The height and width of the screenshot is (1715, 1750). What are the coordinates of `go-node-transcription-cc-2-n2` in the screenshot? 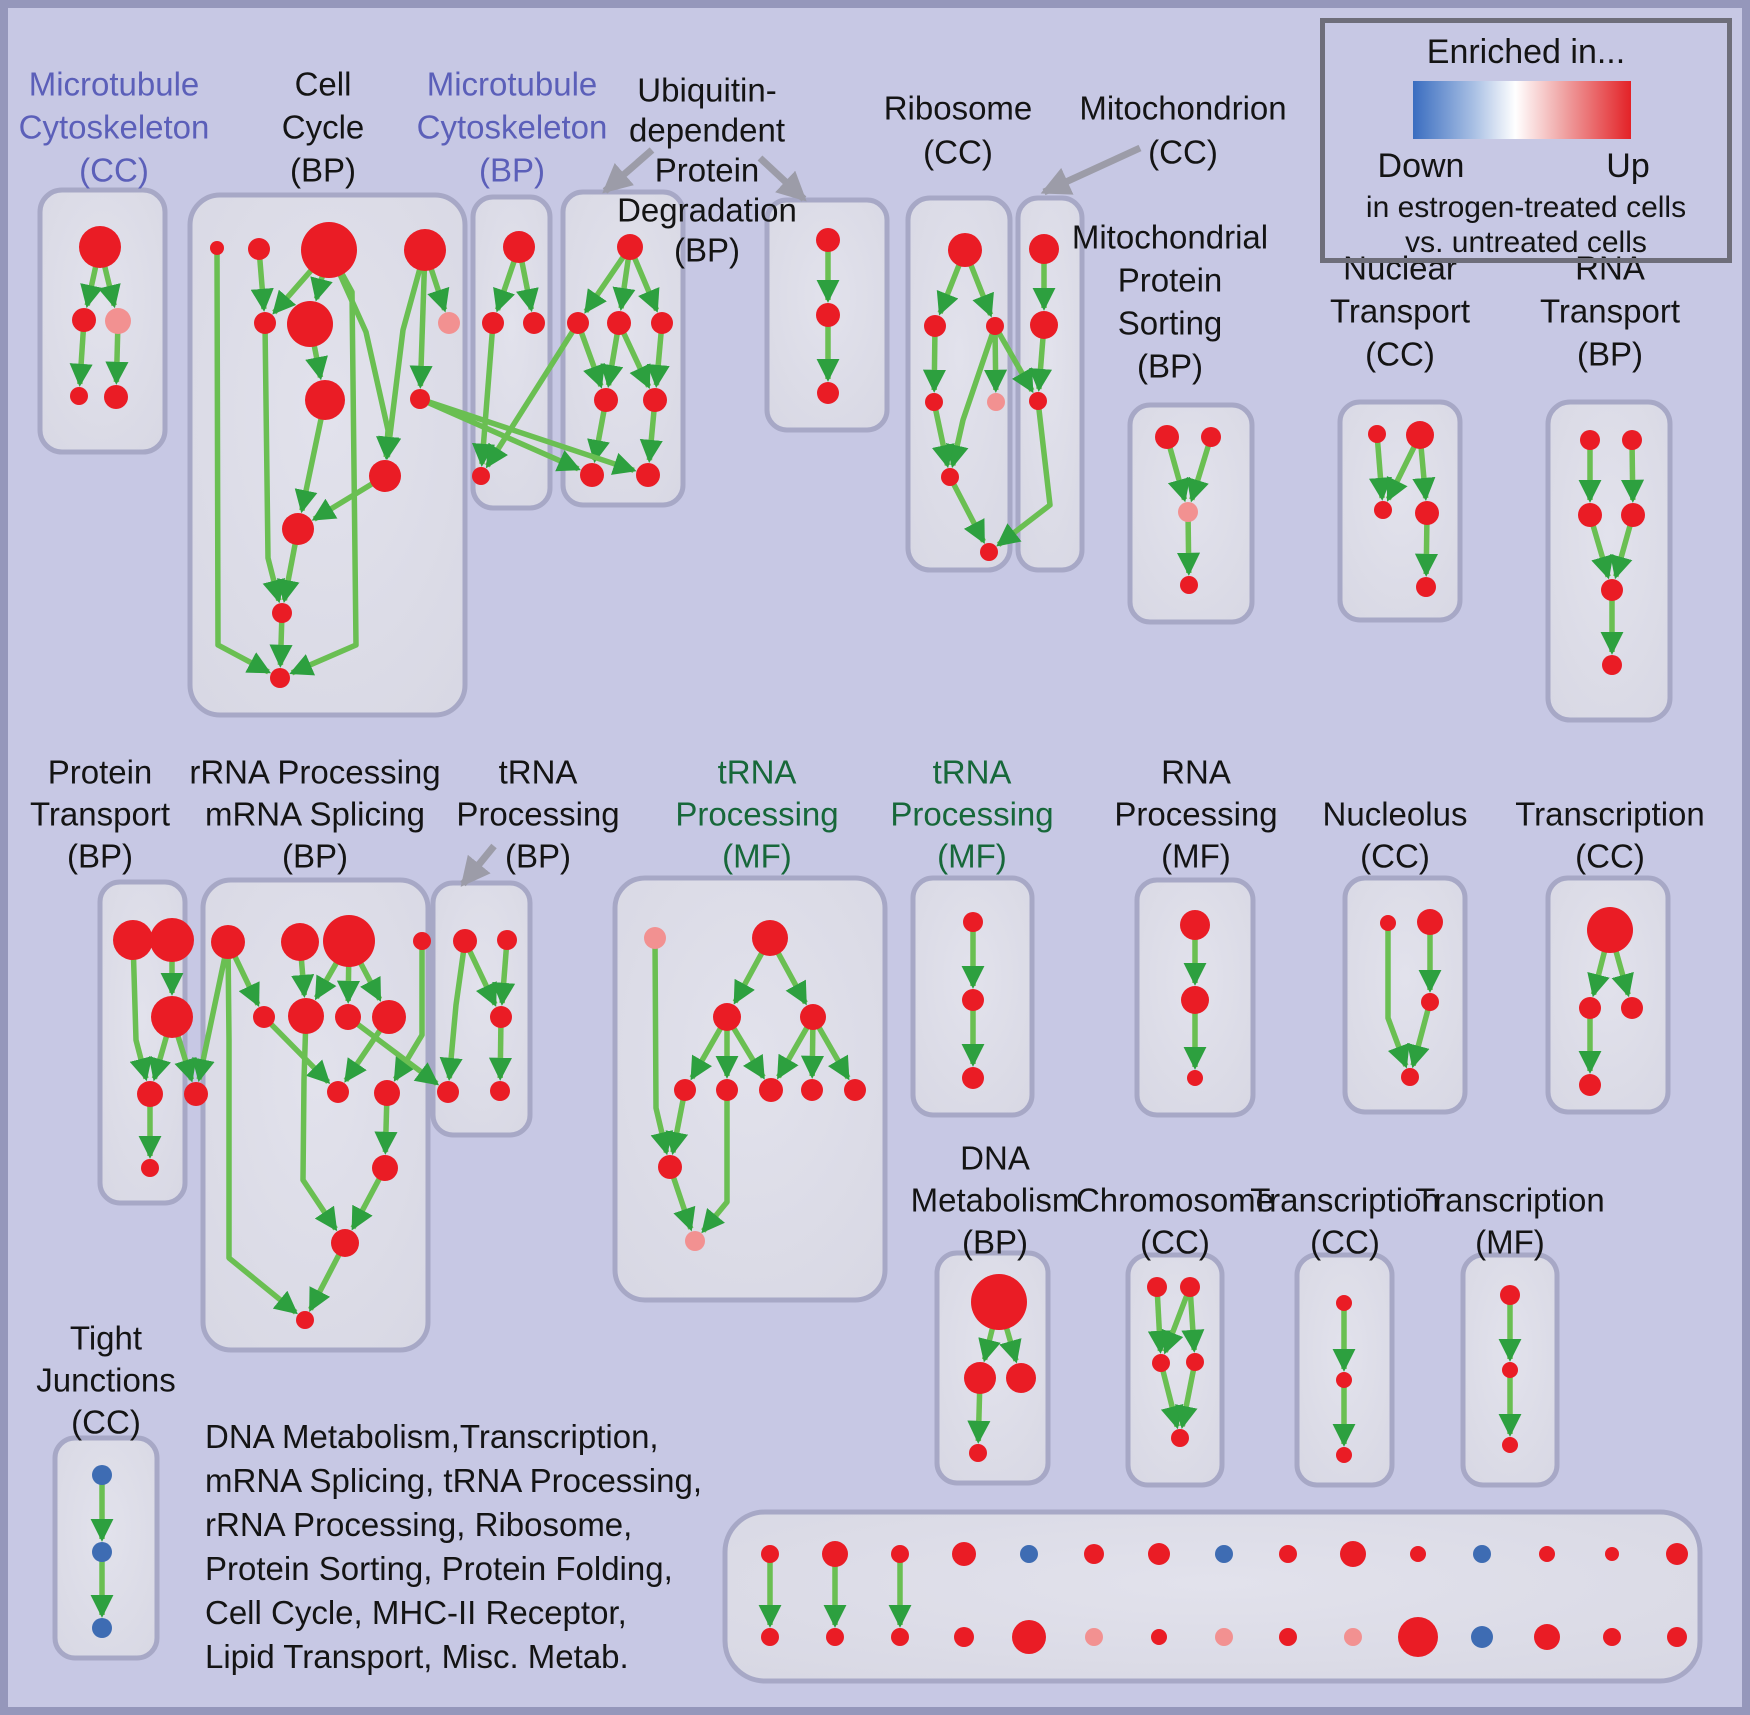 It's located at (1344, 1380).